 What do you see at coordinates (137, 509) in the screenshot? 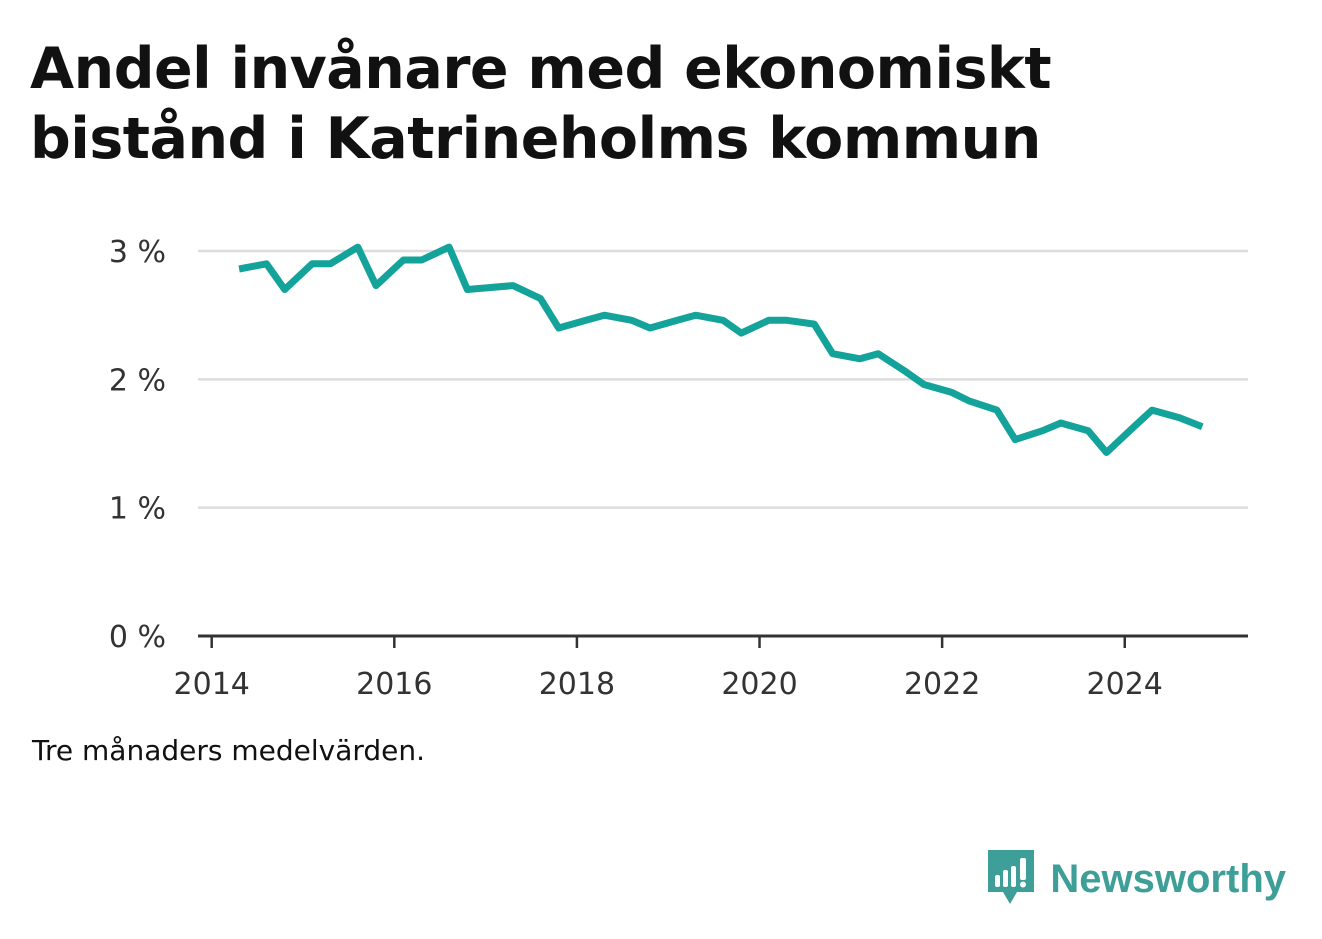
I see `y-tick-label: 1 %` at bounding box center [137, 509].